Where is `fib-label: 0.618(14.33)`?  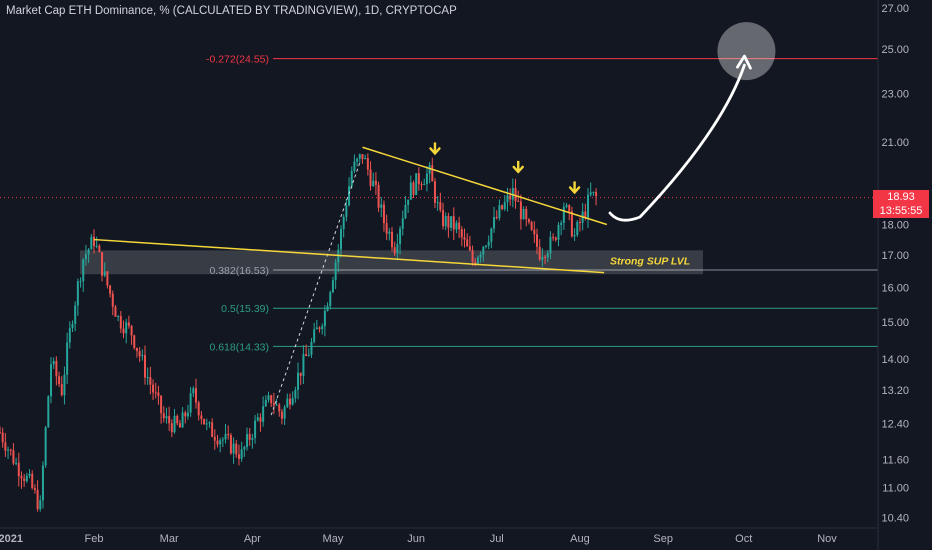 fib-label: 0.618(14.33) is located at coordinates (239, 347).